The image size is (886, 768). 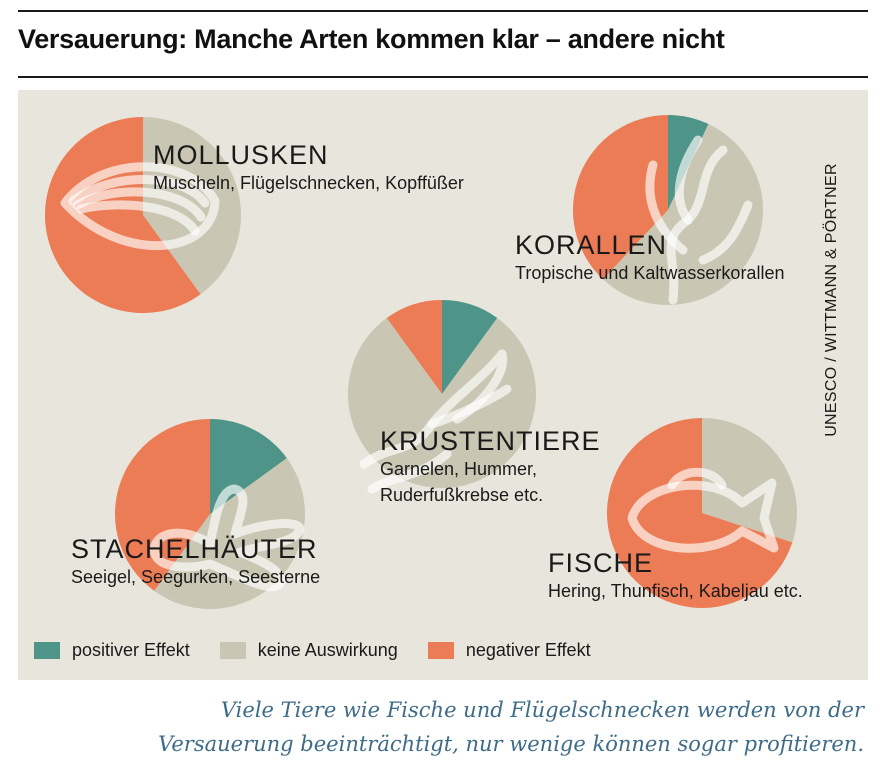 I want to click on legend-item-neutral: keine Auswirkung, so click(x=308, y=650).